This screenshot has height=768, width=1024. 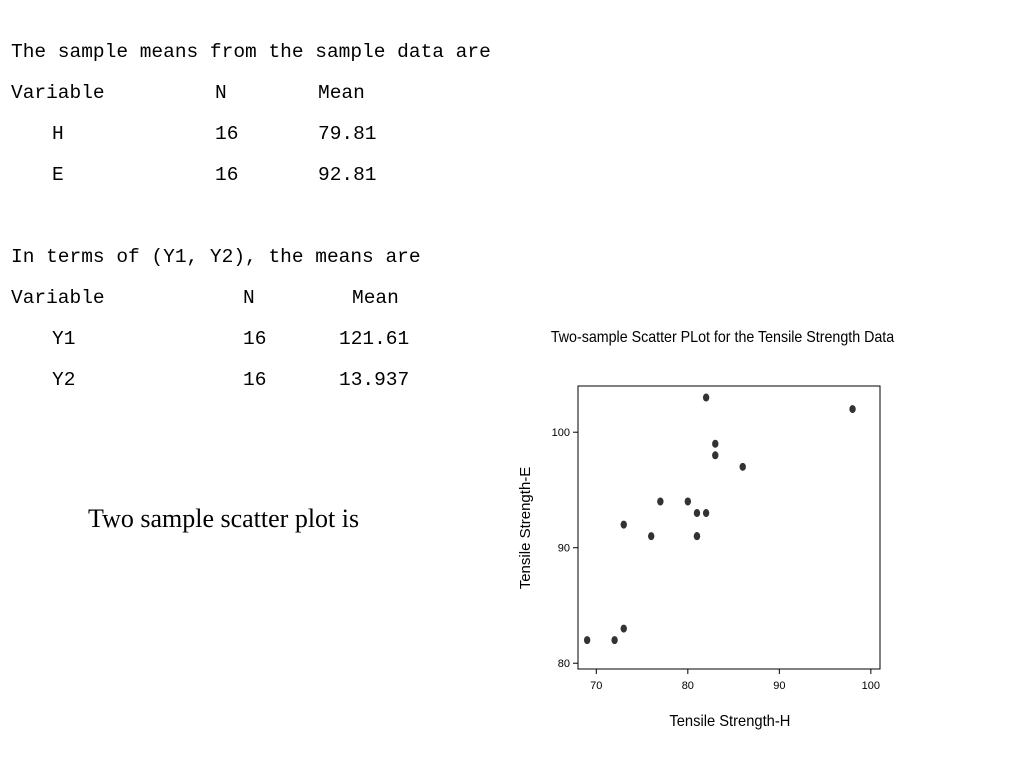 What do you see at coordinates (779, 686) in the screenshot?
I see `x-tick-label: 90` at bounding box center [779, 686].